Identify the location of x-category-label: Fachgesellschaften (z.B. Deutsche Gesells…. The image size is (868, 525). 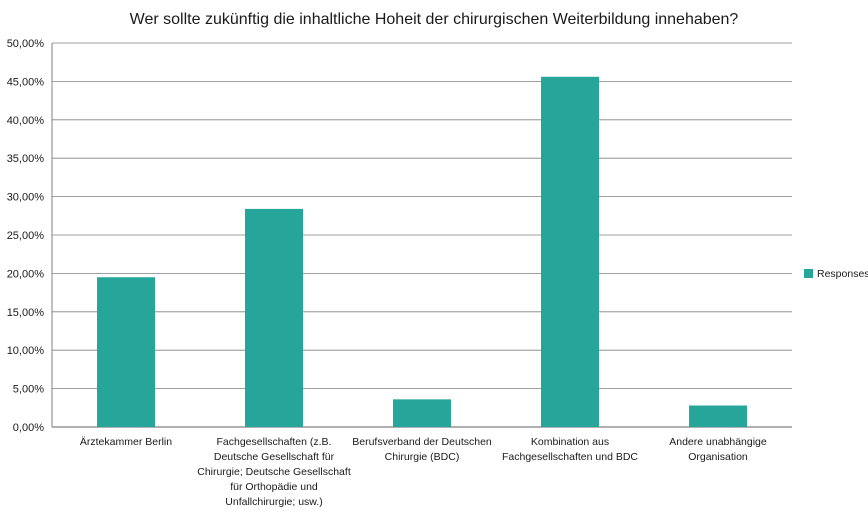
(274, 472).